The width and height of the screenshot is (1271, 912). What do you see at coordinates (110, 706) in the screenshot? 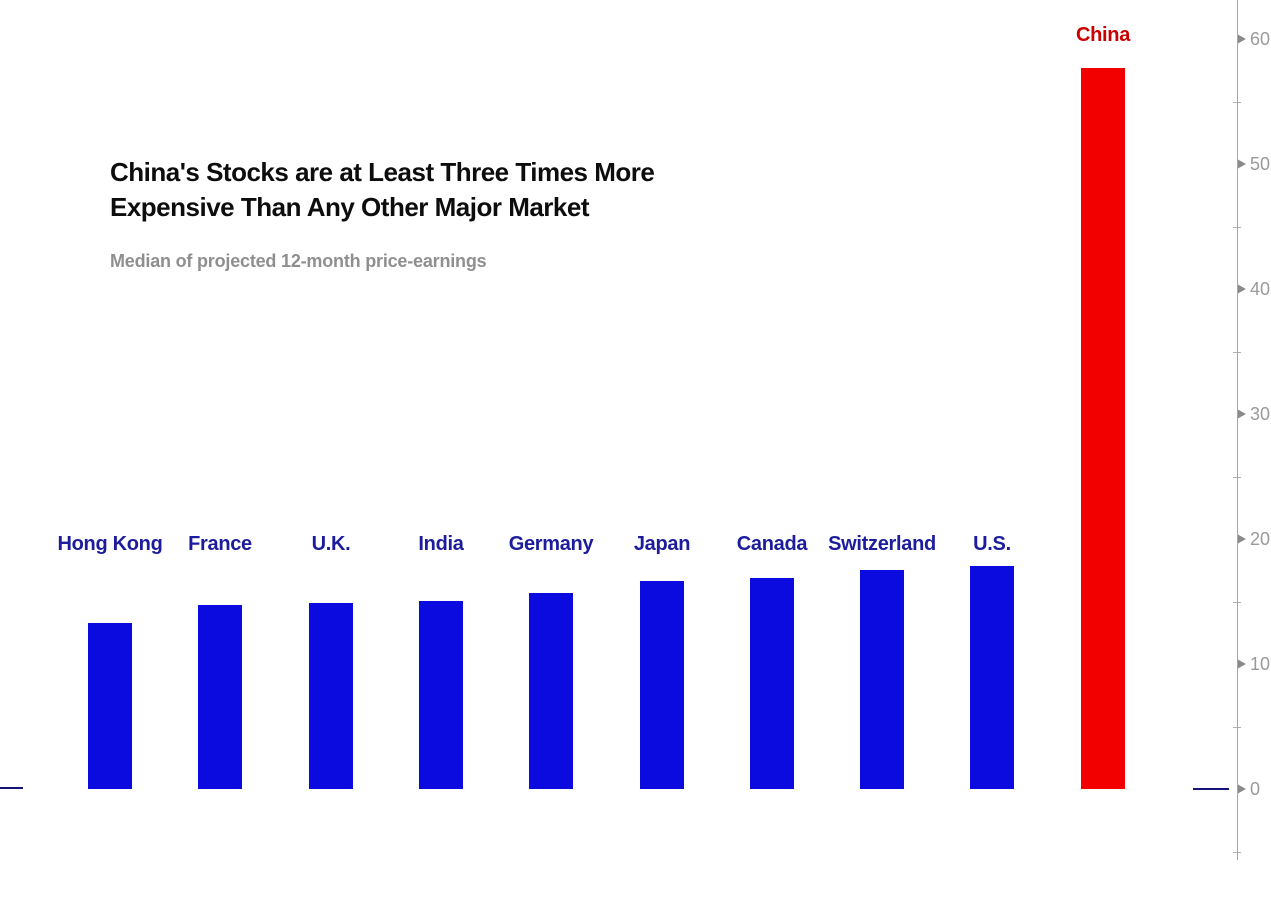
I see `bar-hong-kong` at bounding box center [110, 706].